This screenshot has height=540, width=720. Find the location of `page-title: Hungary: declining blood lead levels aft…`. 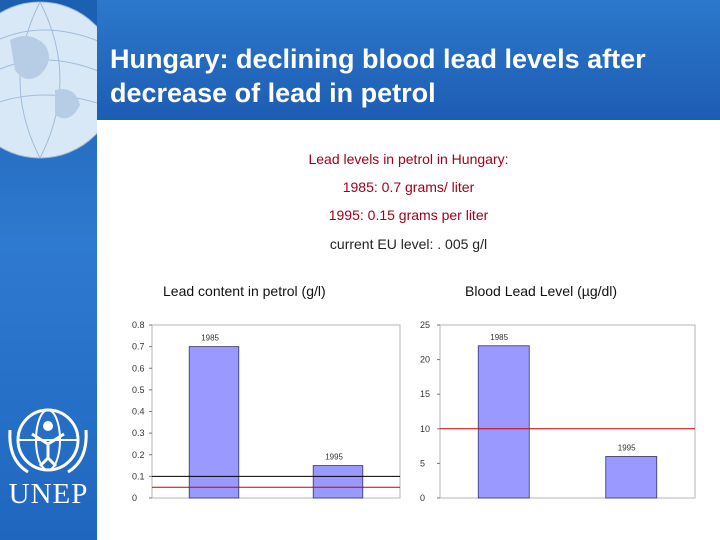

page-title: Hungary: declining blood lead levels aft… is located at coordinates (378, 76).